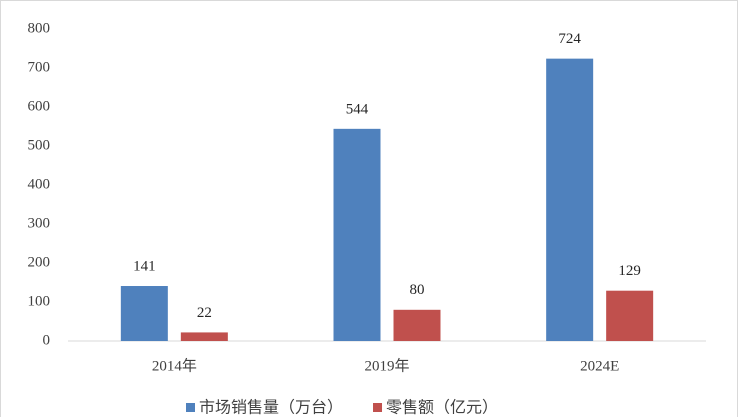 This screenshot has height=417, width=738. What do you see at coordinates (39, 106) in the screenshot?
I see `y-tick-label: 600` at bounding box center [39, 106].